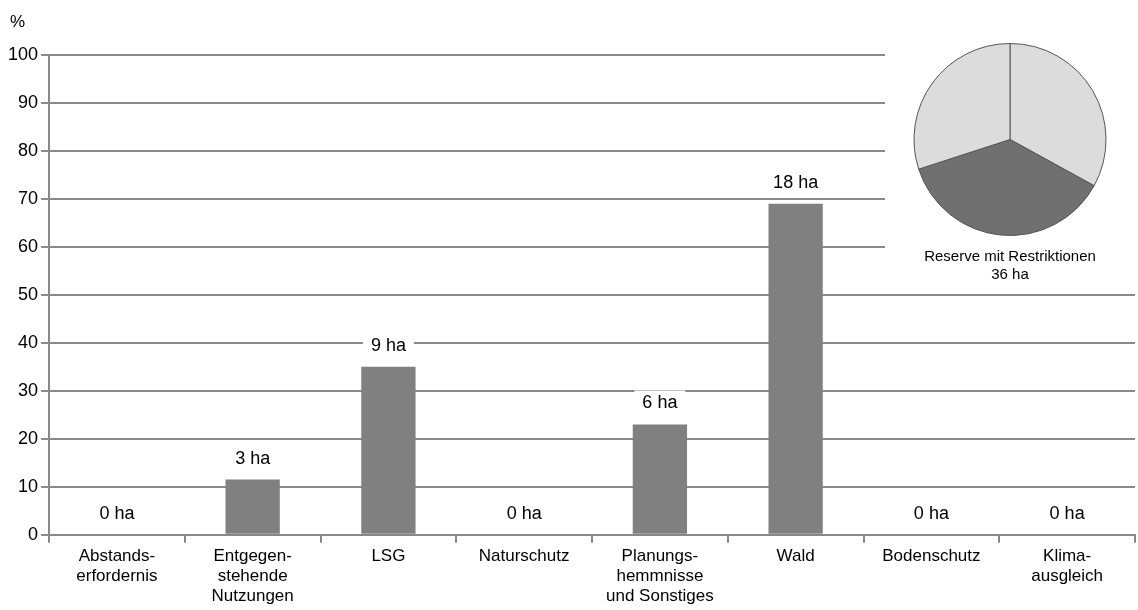 This screenshot has height=610, width=1138. I want to click on annotation: 6 ha, so click(660, 402).